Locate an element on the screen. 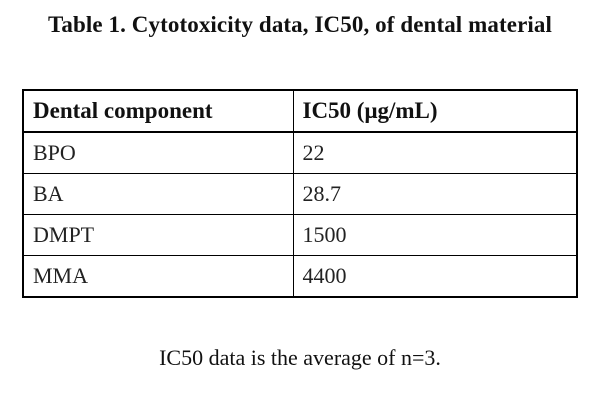 The image size is (600, 400). header-ic50: IC50 (μg/mL) is located at coordinates (435, 111).